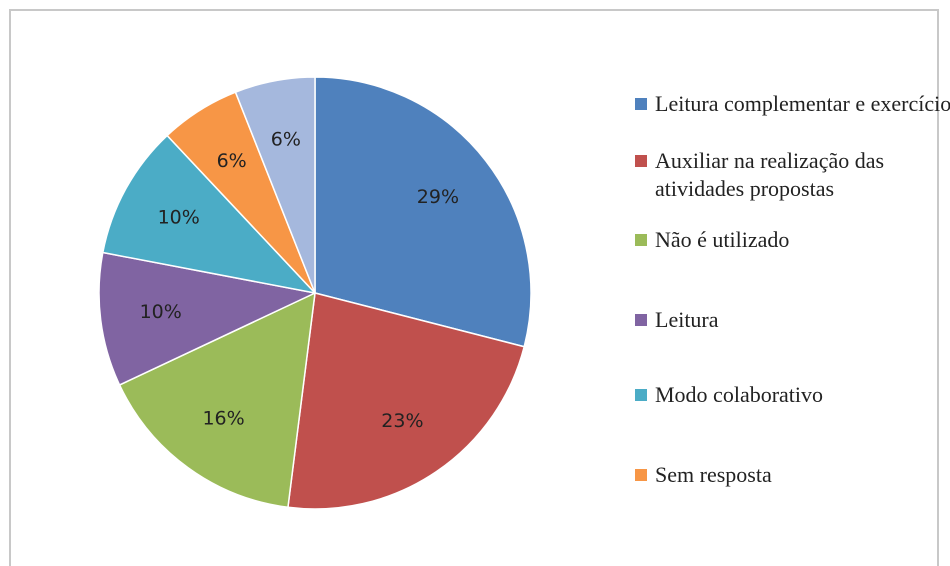  Describe the element at coordinates (223, 418) in the screenshot. I see `data-label: 16%` at that location.